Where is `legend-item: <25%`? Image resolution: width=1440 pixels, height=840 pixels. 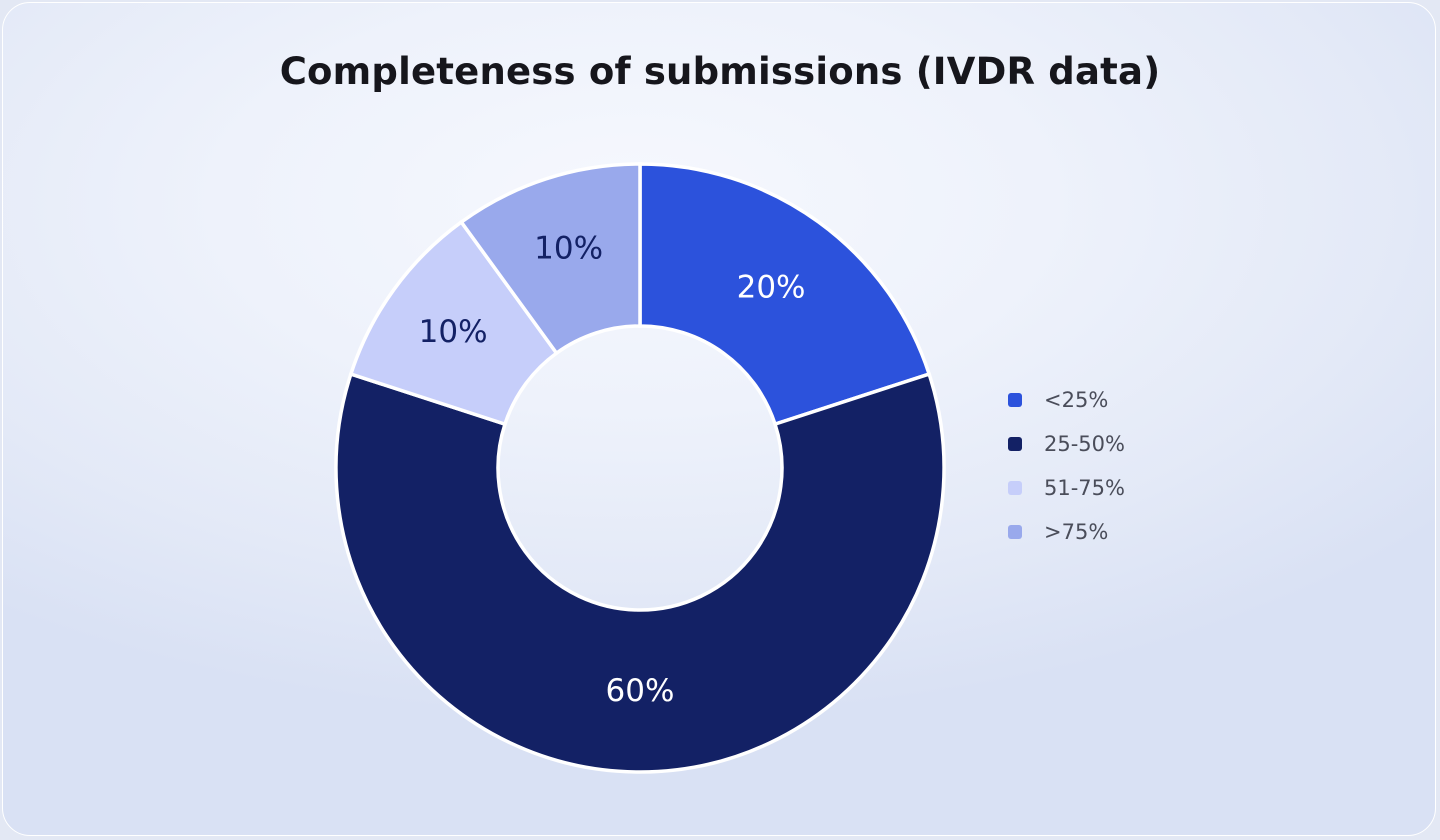 legend-item: <25% is located at coordinates (1066, 400).